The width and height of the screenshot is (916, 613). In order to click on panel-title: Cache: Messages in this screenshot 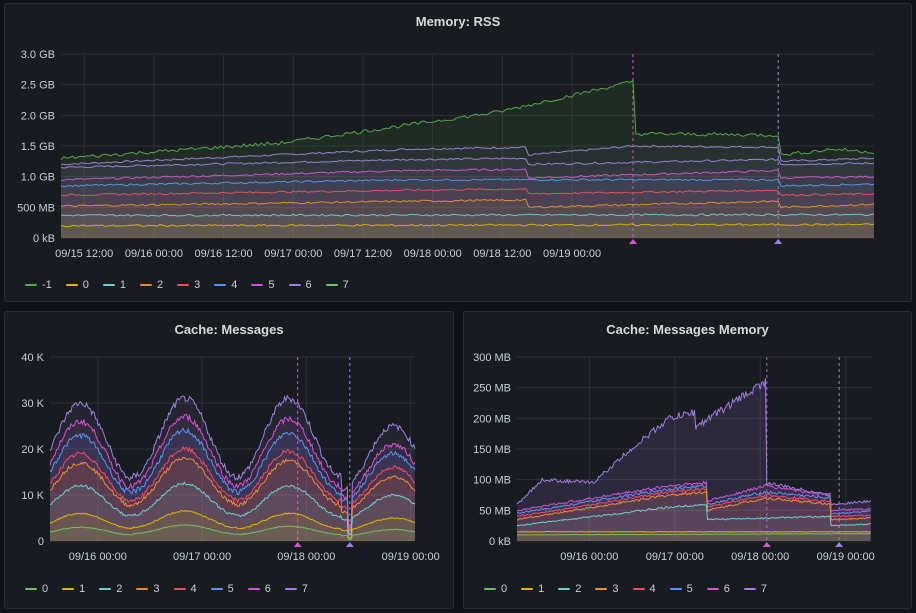, I will do `click(229, 329)`.